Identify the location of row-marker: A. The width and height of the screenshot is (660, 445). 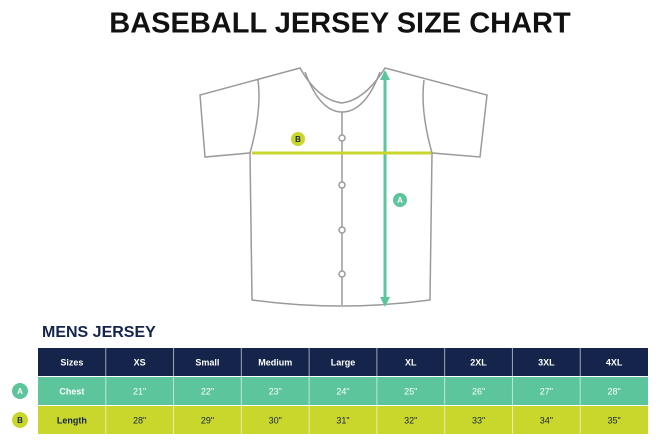
(20, 391).